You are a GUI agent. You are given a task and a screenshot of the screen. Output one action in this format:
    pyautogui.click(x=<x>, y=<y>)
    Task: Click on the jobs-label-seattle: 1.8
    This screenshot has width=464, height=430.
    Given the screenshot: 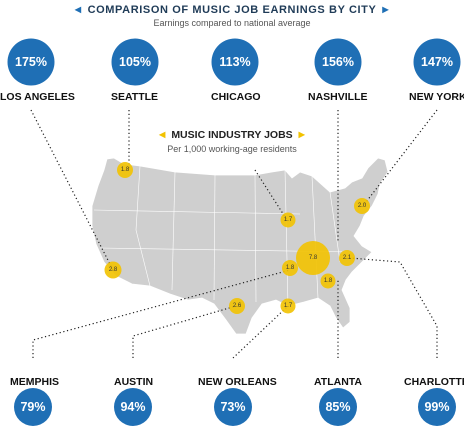 What is the action you would take?
    pyautogui.click(x=125, y=170)
    